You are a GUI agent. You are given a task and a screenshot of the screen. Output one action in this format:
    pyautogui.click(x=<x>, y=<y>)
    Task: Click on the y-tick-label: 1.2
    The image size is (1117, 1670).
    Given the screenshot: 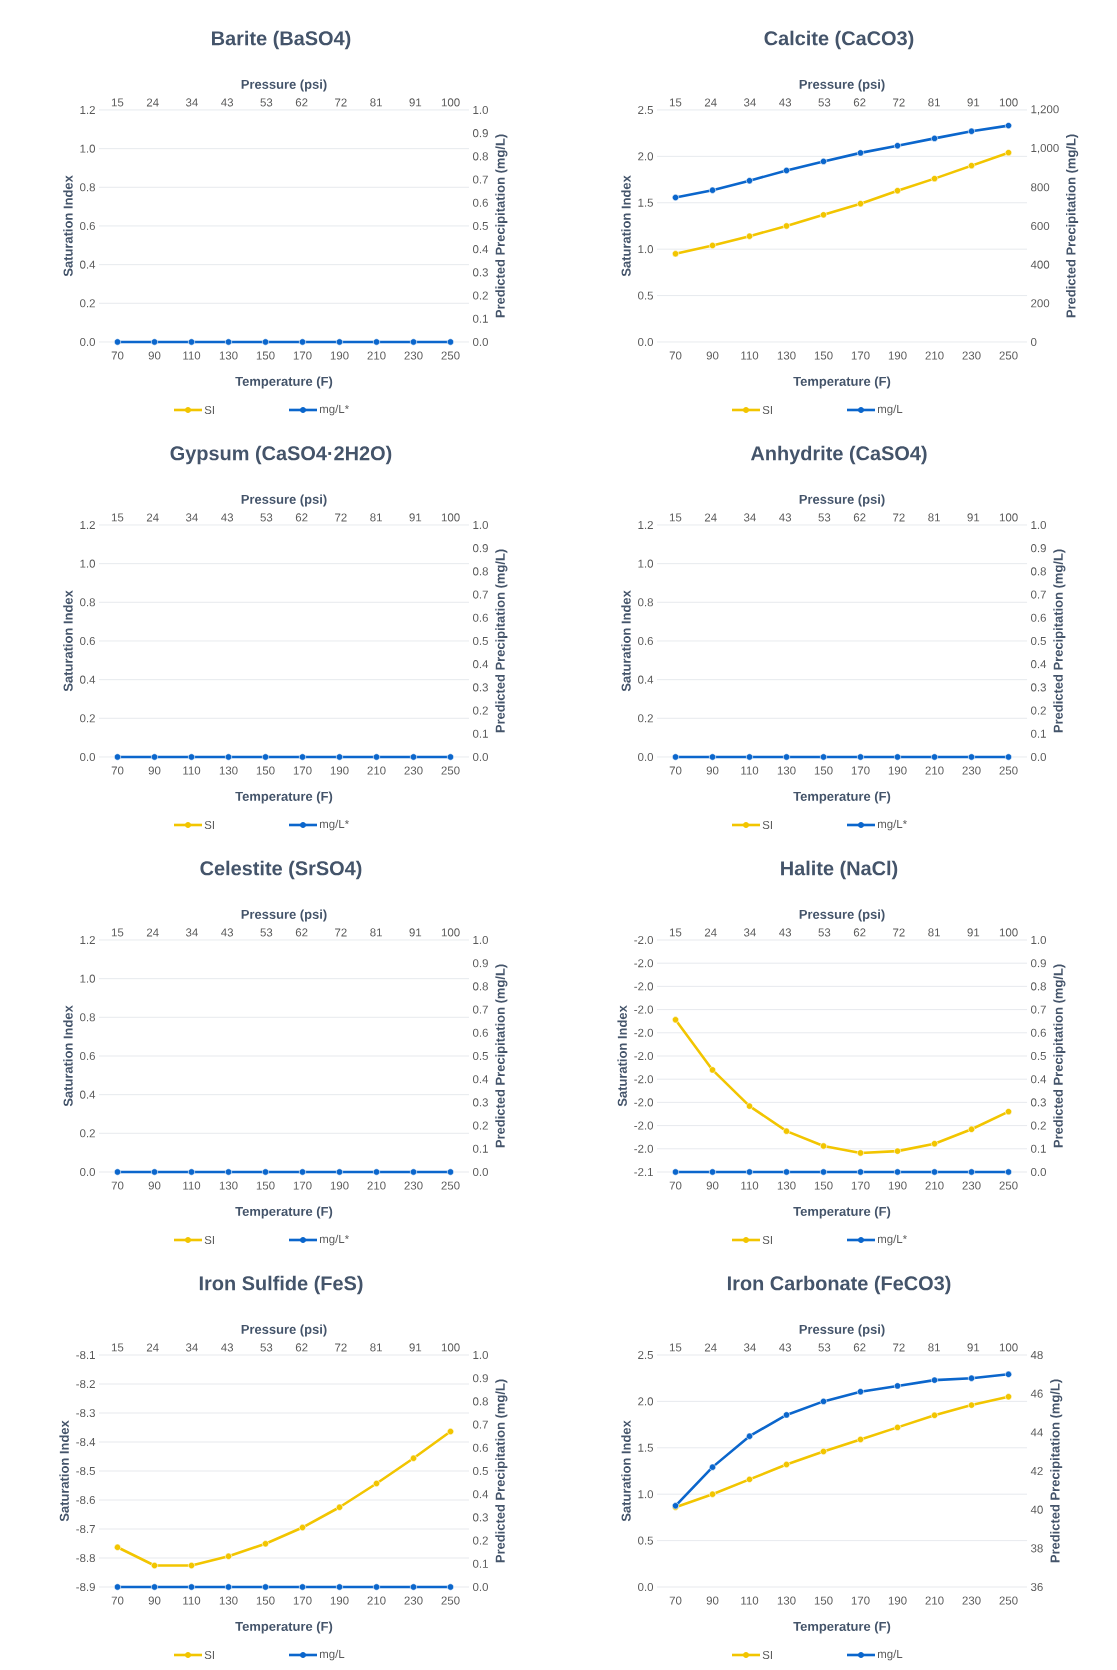 What is the action you would take?
    pyautogui.click(x=87, y=939)
    